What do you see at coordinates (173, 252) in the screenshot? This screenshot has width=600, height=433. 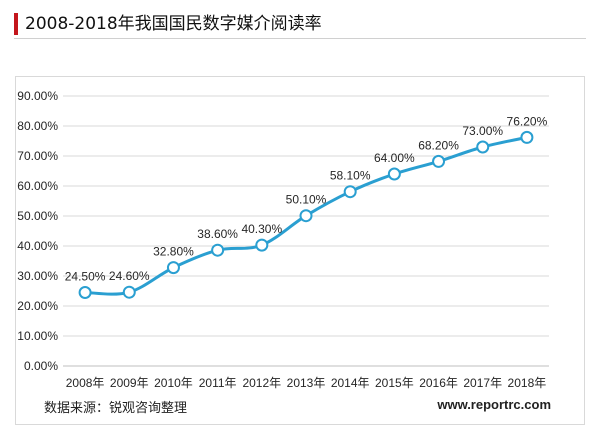 I see `data-label: 32.80%` at bounding box center [173, 252].